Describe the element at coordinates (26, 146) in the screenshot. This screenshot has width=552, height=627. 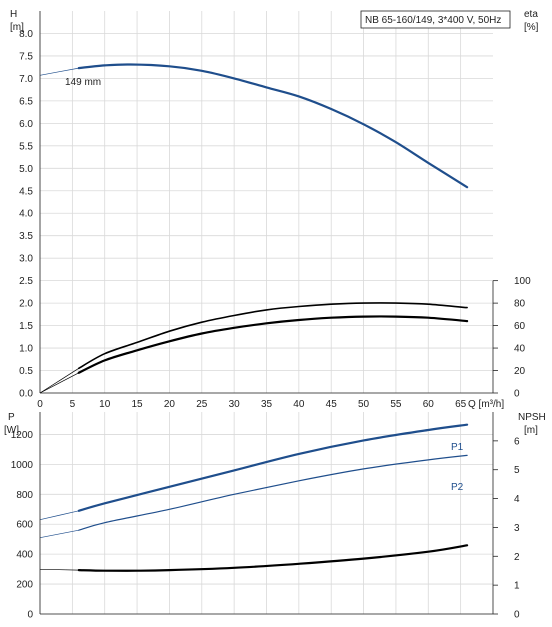
I see `top-left-tick-label: 5.5` at that location.